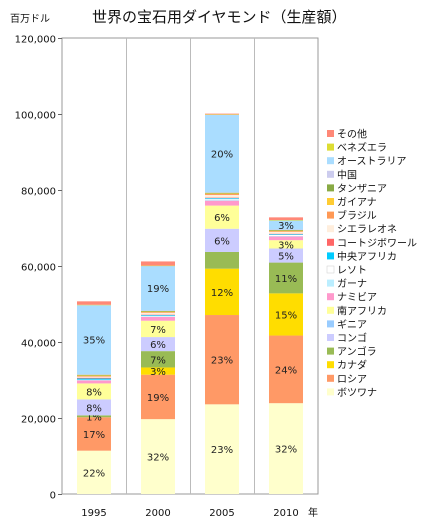 The width and height of the screenshot is (422, 526). I want to click on data-label: 8%, so click(94, 408).